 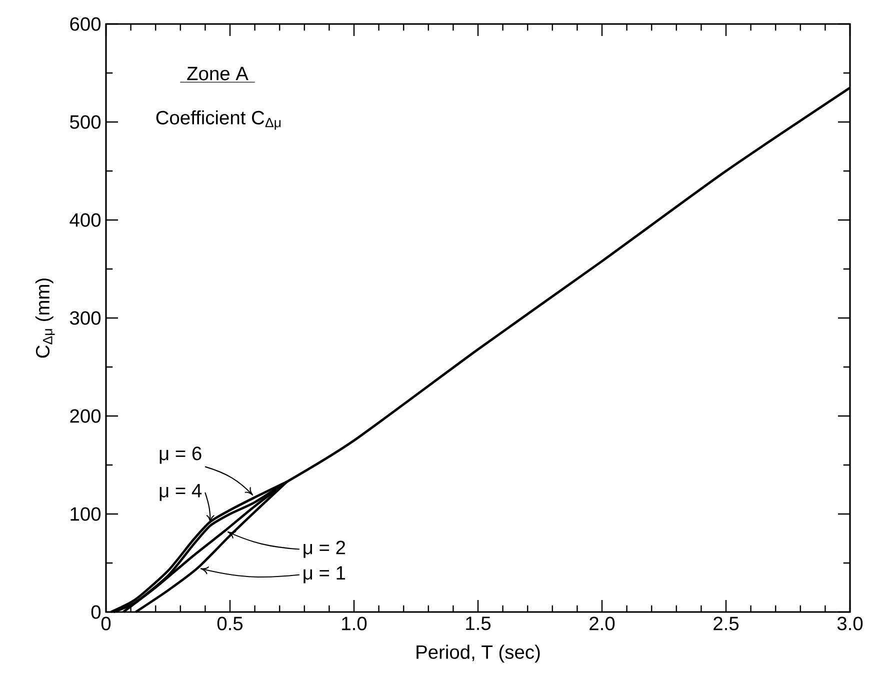 What do you see at coordinates (325, 549) in the screenshot?
I see `legend-label: μ = 2` at bounding box center [325, 549].